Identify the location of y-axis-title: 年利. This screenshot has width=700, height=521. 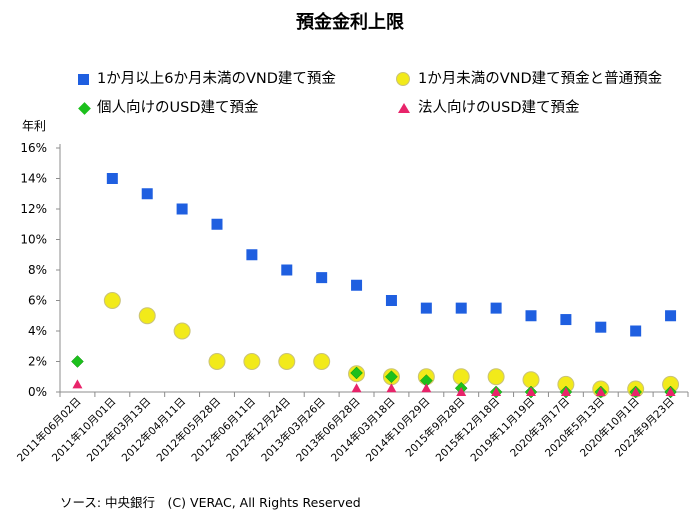
(34, 126).